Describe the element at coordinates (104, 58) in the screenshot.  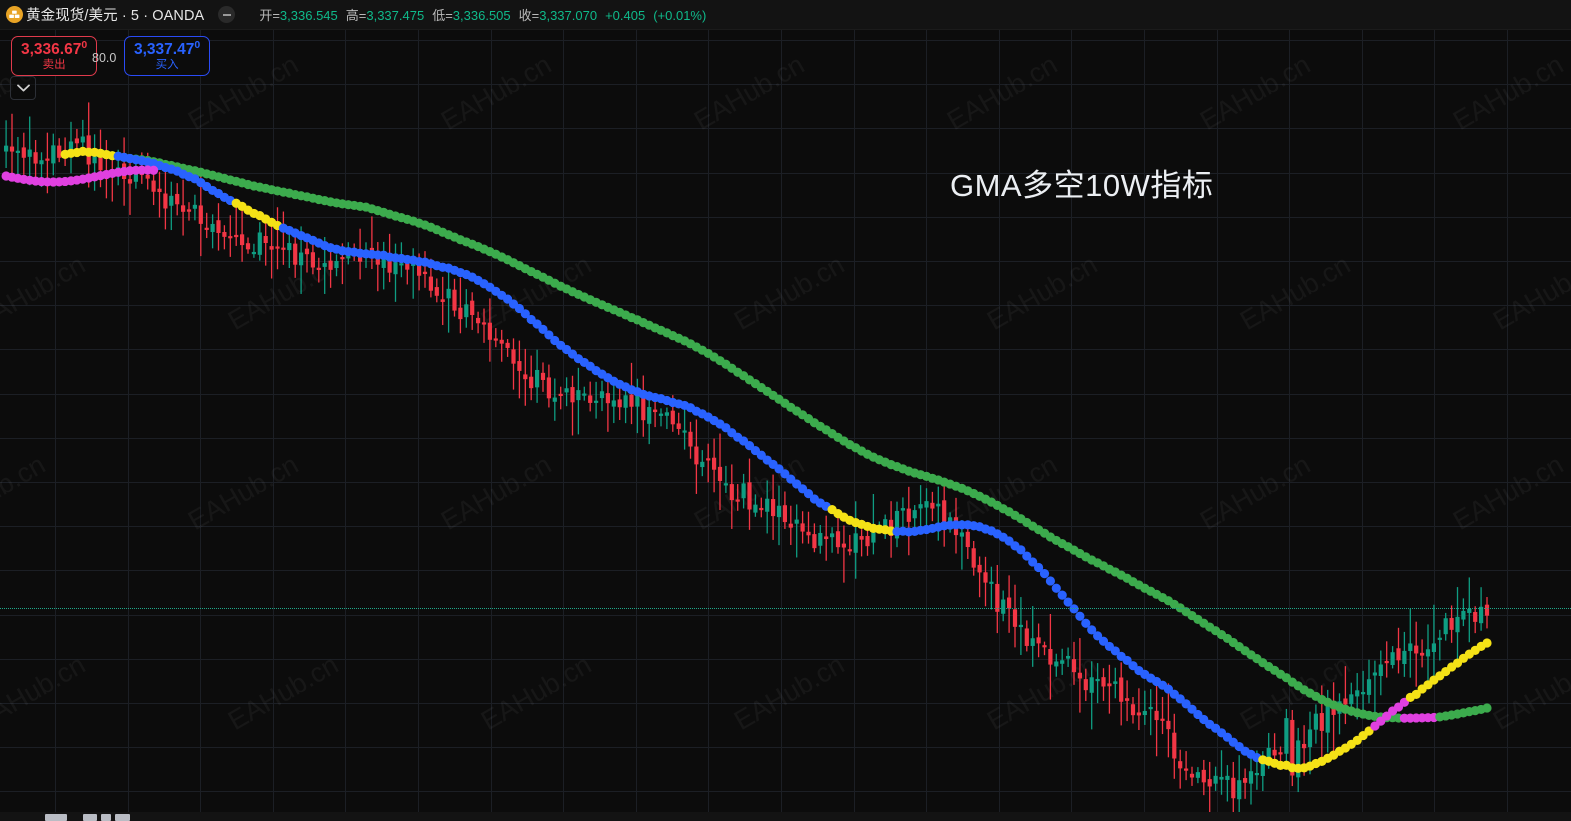
I see `spread-value: 80.0` at that location.